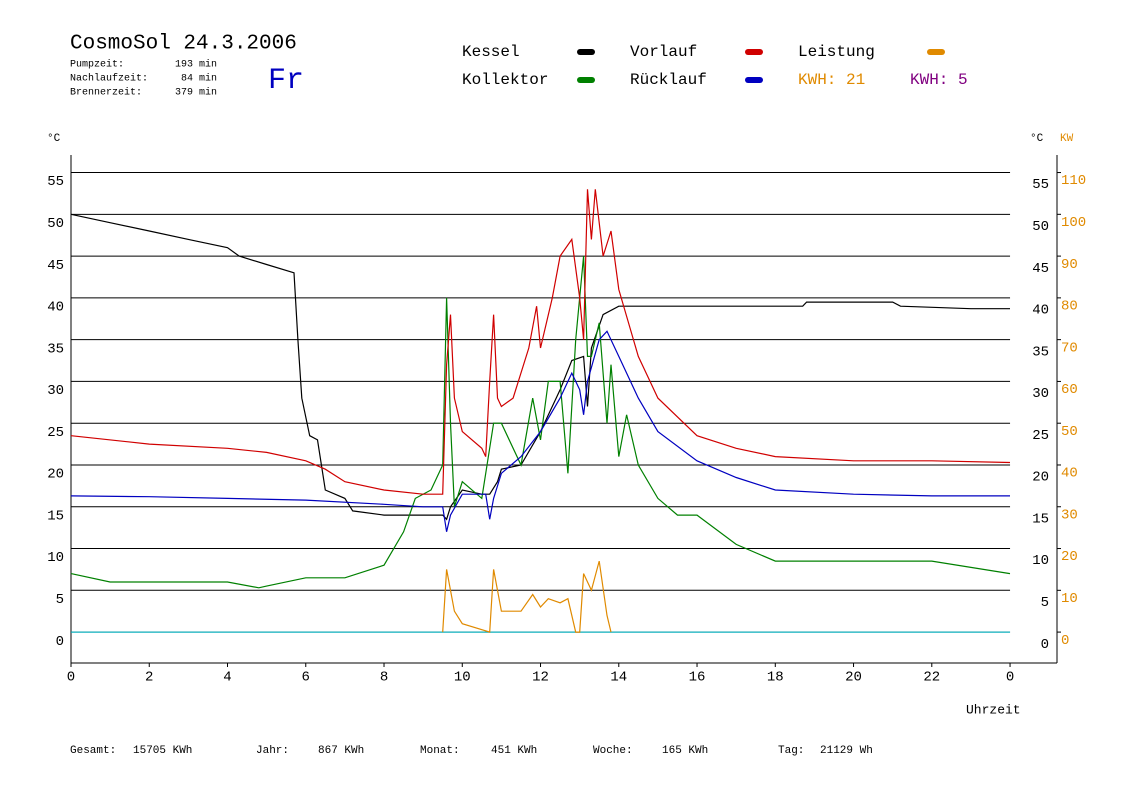  What do you see at coordinates (272, 751) in the screenshot?
I see `stat-label: Jahr:` at bounding box center [272, 751].